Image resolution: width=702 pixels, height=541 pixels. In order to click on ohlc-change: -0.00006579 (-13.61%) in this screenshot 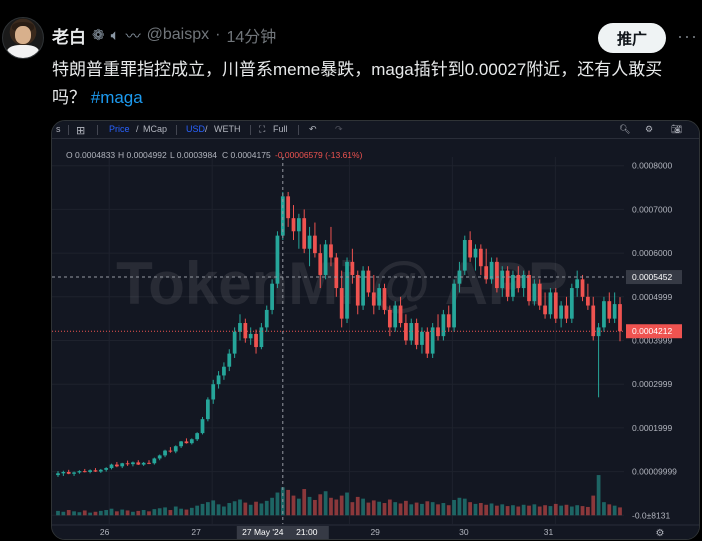, I will do `click(319, 155)`.